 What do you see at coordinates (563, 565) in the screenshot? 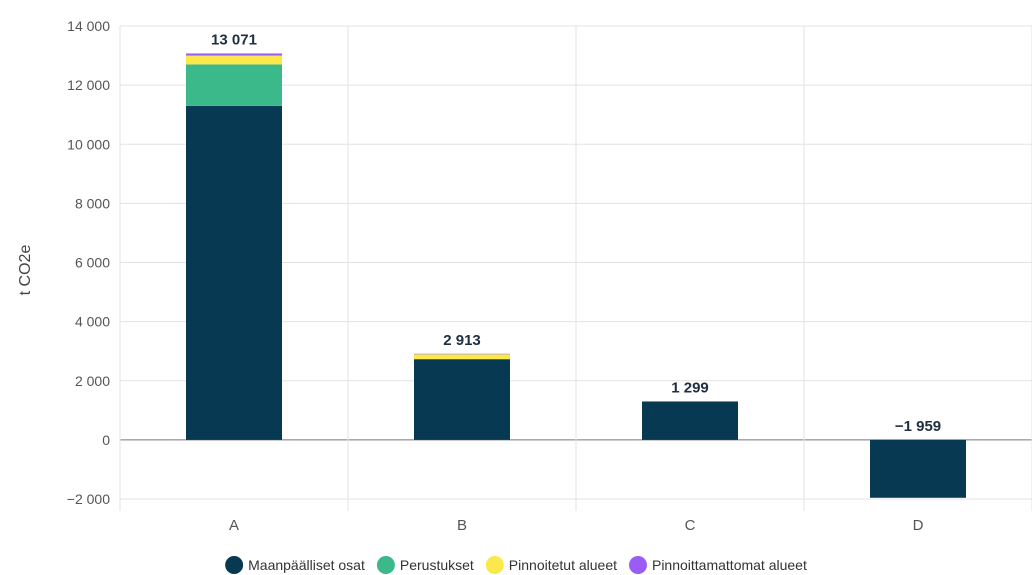
I see `legend-label: Pinnoitetut alueet` at bounding box center [563, 565].